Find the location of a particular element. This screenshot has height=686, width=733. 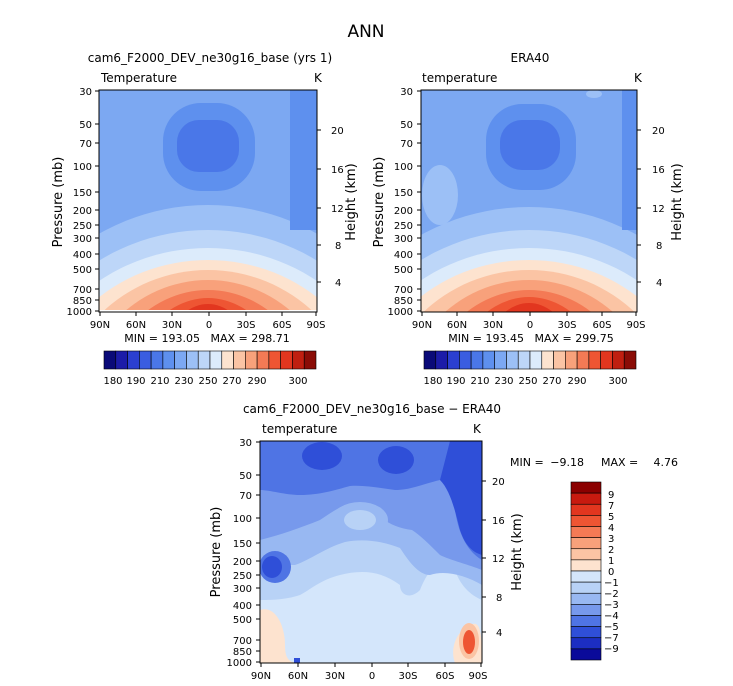

y-tick-label: 50 is located at coordinates (85, 125).